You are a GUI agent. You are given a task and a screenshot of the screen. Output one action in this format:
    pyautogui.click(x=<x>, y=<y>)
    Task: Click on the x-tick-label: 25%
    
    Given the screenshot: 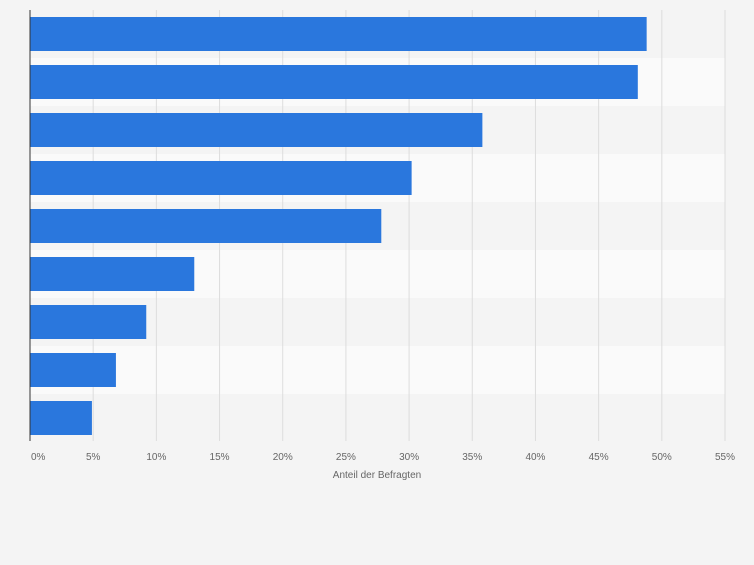 What is the action you would take?
    pyautogui.click(x=346, y=457)
    